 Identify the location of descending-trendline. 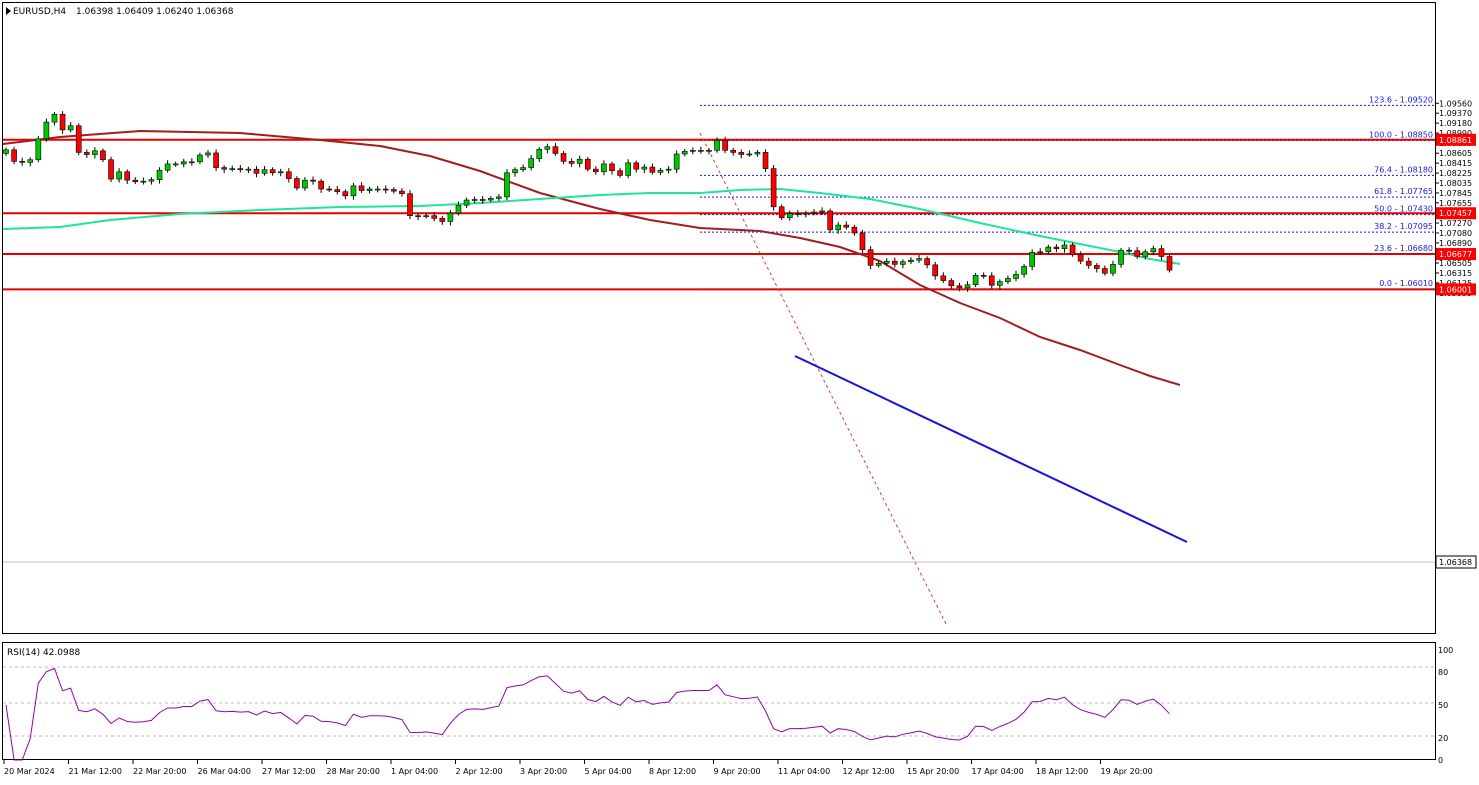
(991, 449).